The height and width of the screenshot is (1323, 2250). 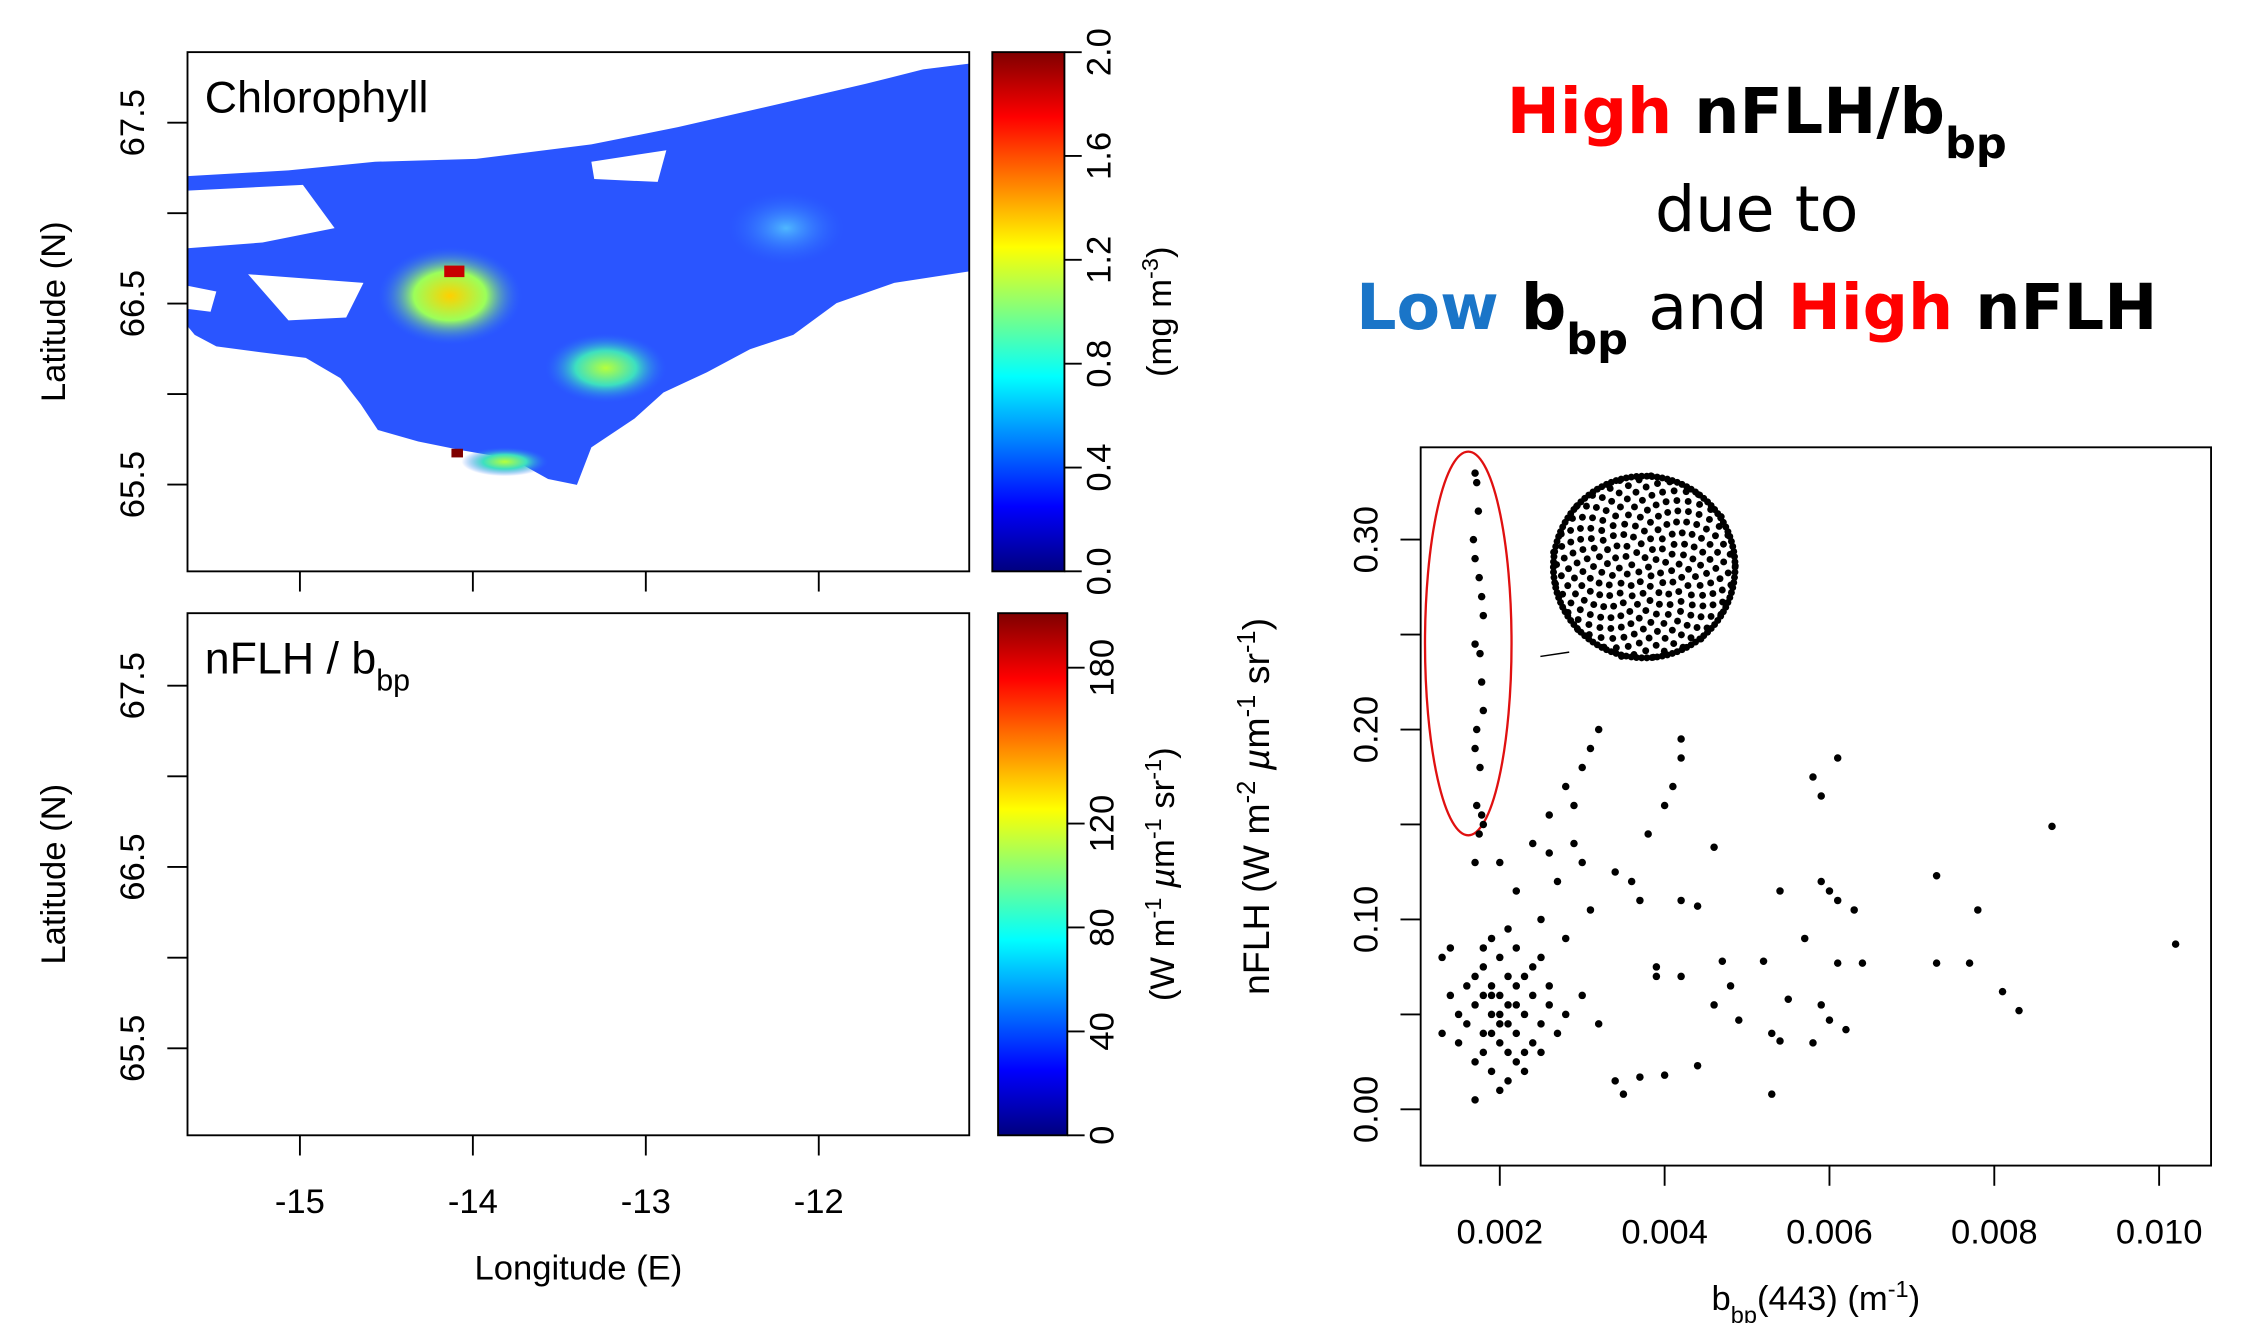 What do you see at coordinates (300, 1202) in the screenshot?
I see `x-tick-label: -15` at bounding box center [300, 1202].